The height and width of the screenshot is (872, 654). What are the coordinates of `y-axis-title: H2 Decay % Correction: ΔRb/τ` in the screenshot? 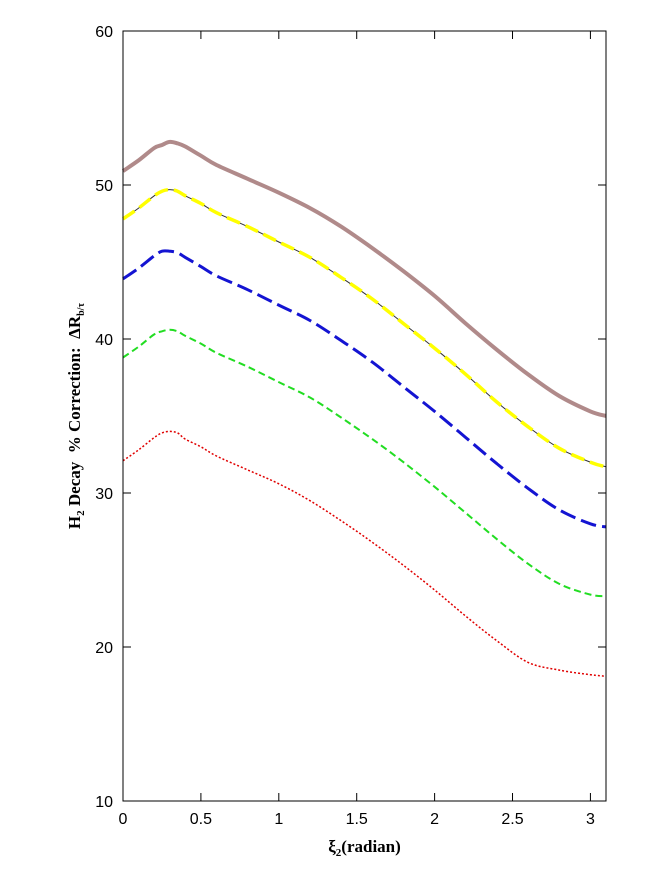 It's located at (76, 416).